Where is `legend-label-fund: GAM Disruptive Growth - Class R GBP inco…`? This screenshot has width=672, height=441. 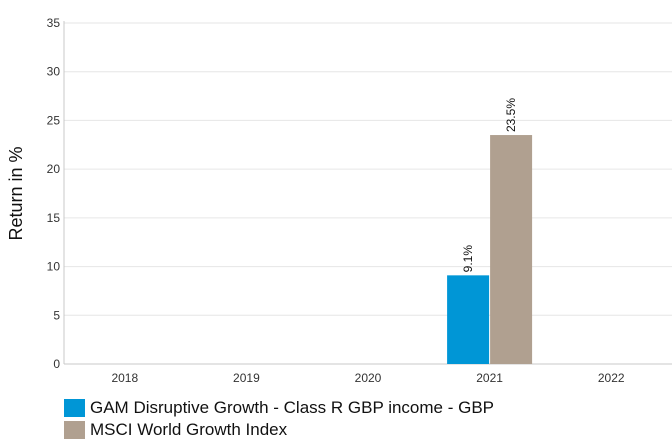 legend-label-fund: GAM Disruptive Growth - Class R GBP inco… is located at coordinates (292, 407).